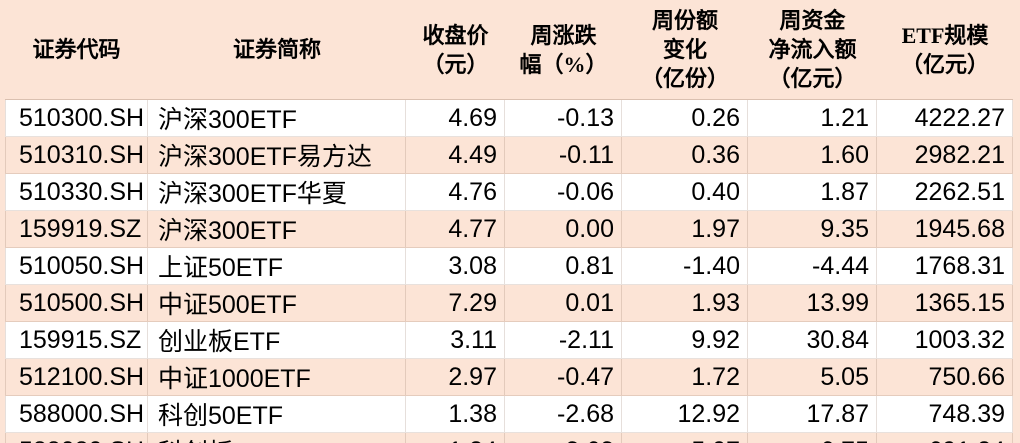 This screenshot has width=1020, height=443. Describe the element at coordinates (944, 49) in the screenshot. I see `column-header-scale: ETF规模 （亿元）` at that location.